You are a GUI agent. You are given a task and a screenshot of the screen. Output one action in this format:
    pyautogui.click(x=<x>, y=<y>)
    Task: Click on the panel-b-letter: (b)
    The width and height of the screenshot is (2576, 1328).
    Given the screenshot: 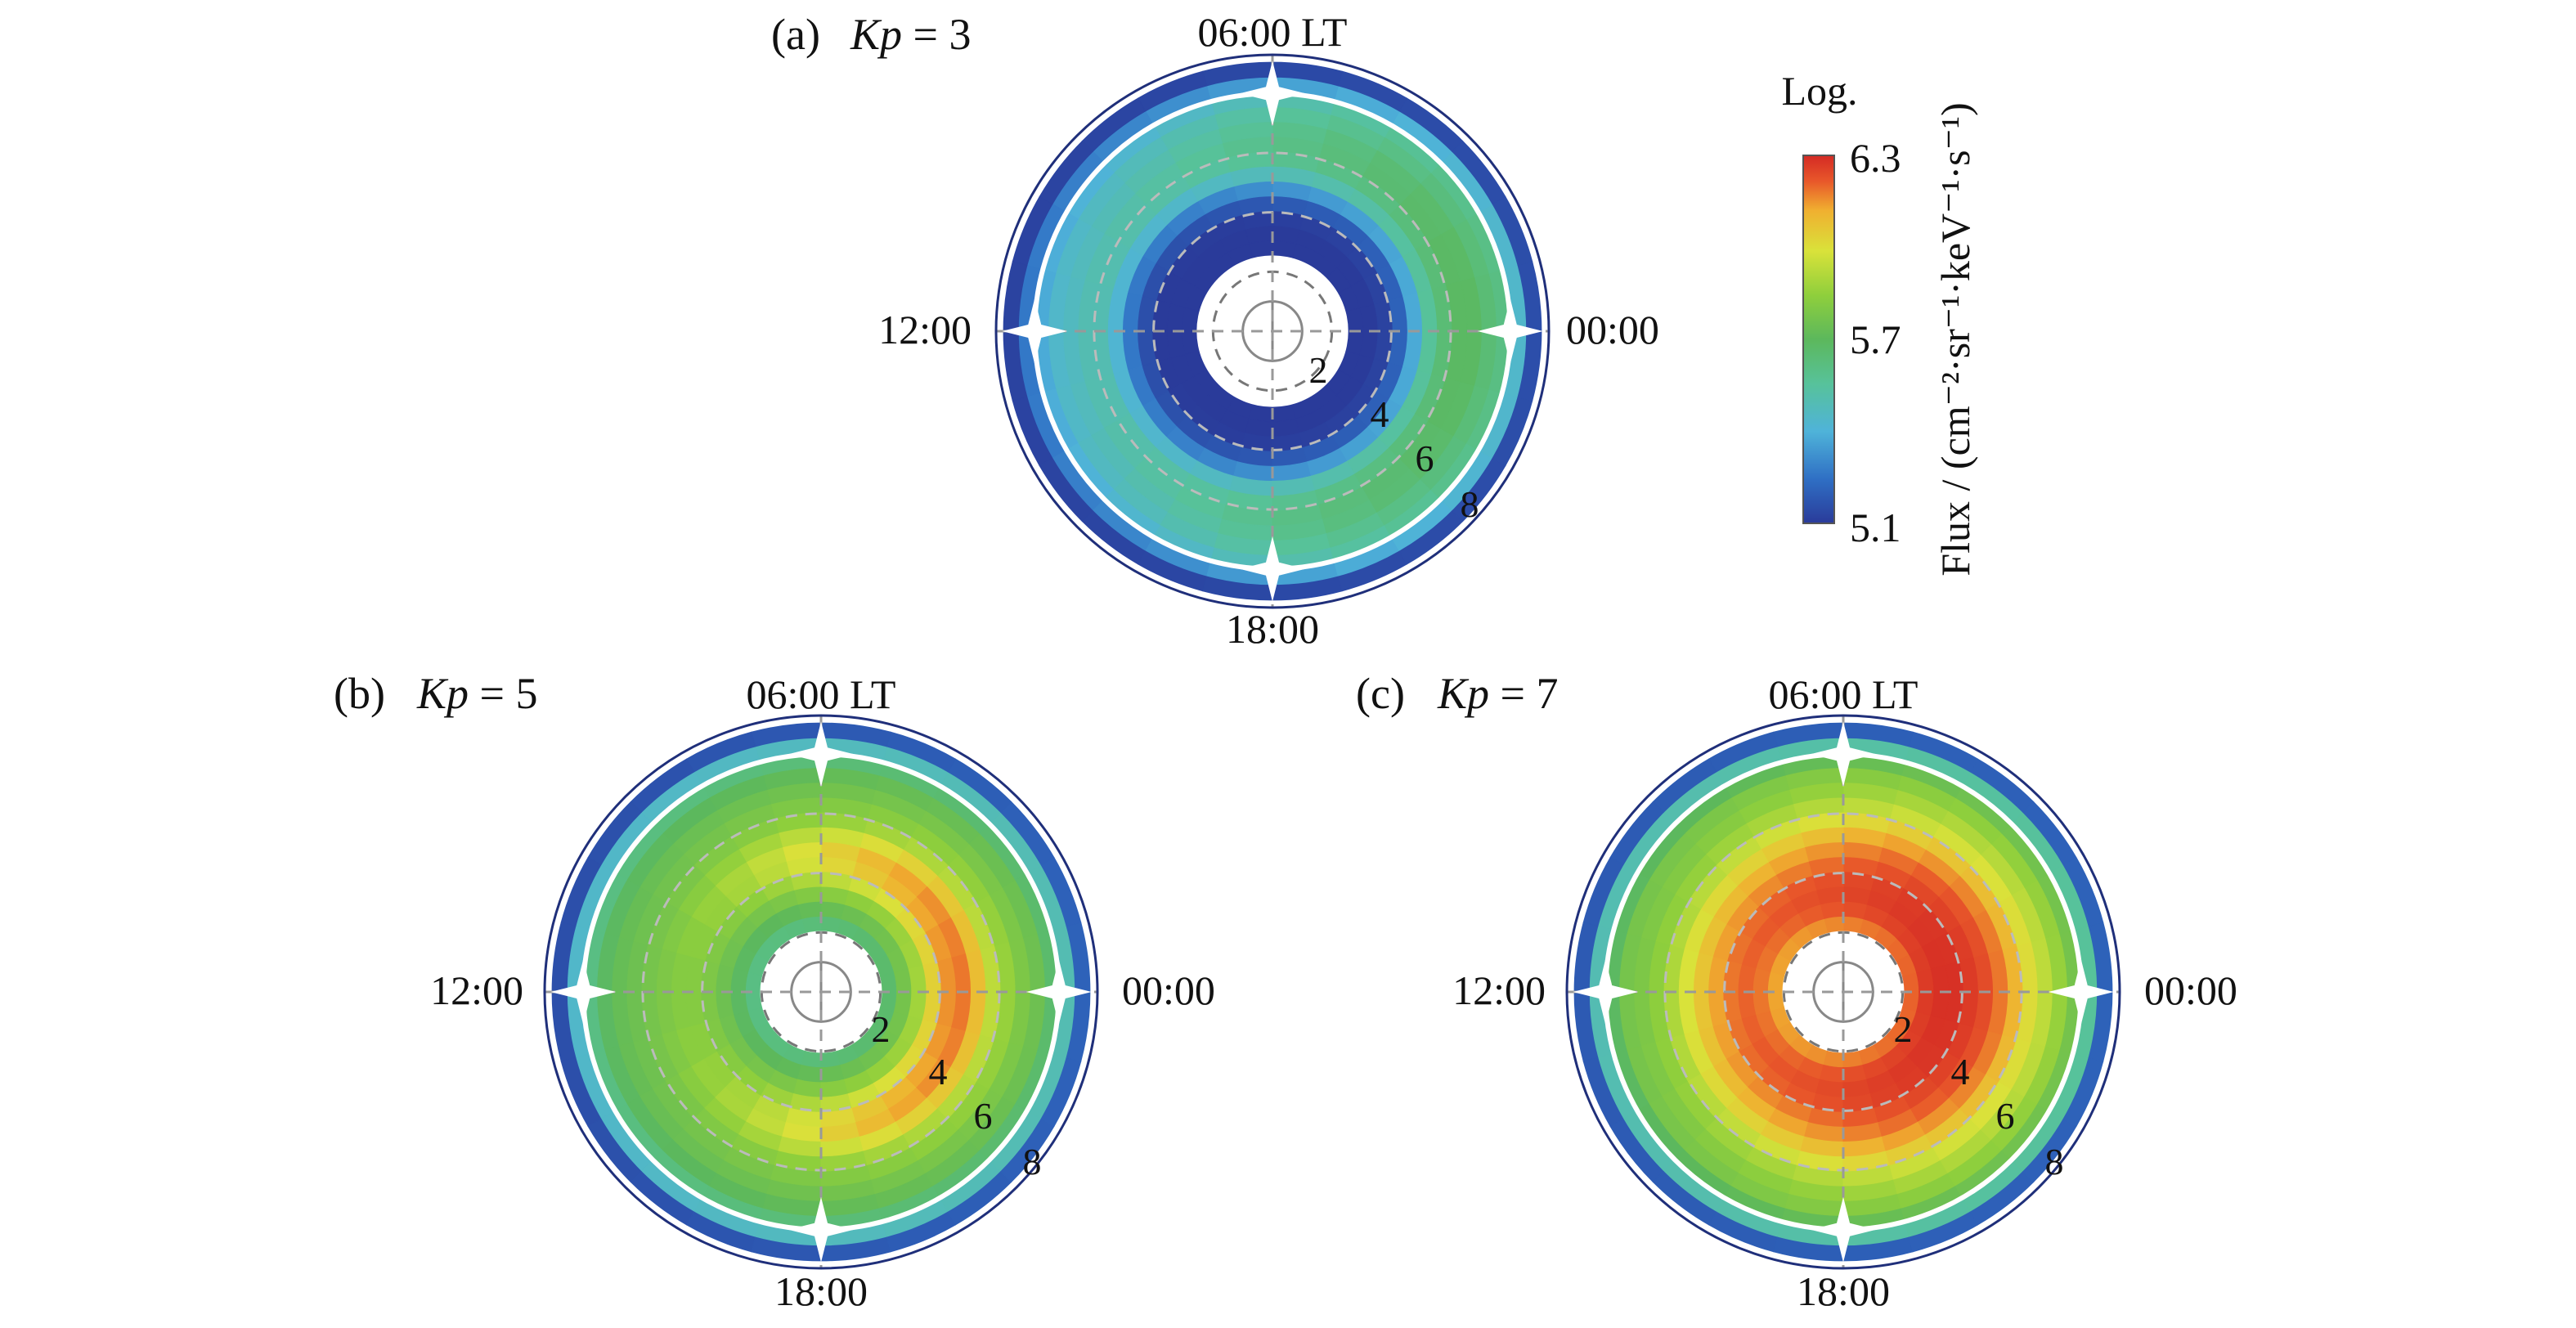 What is the action you would take?
    pyautogui.click(x=359, y=693)
    